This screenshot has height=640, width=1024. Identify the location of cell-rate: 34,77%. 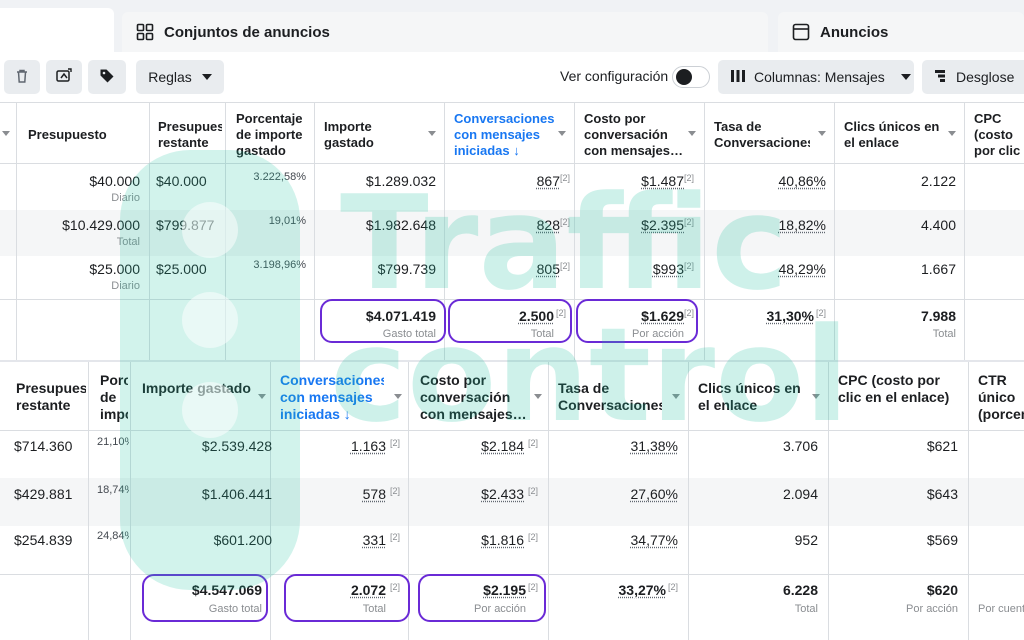
(654, 540).